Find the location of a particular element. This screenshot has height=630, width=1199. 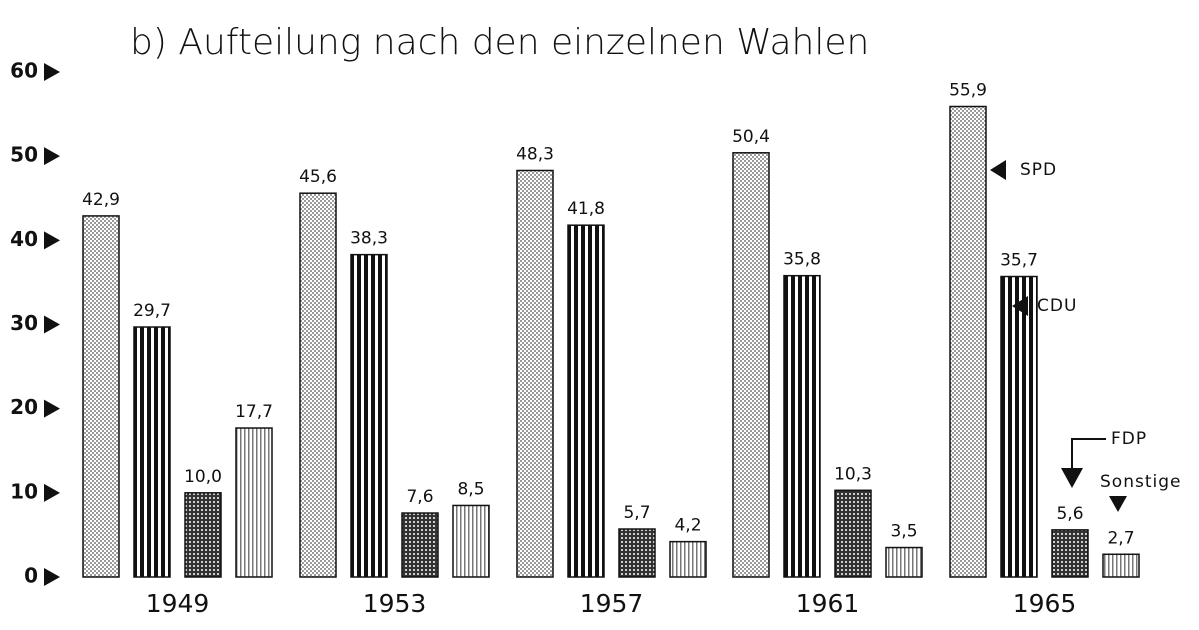

value-label: 3,5 is located at coordinates (903, 532).